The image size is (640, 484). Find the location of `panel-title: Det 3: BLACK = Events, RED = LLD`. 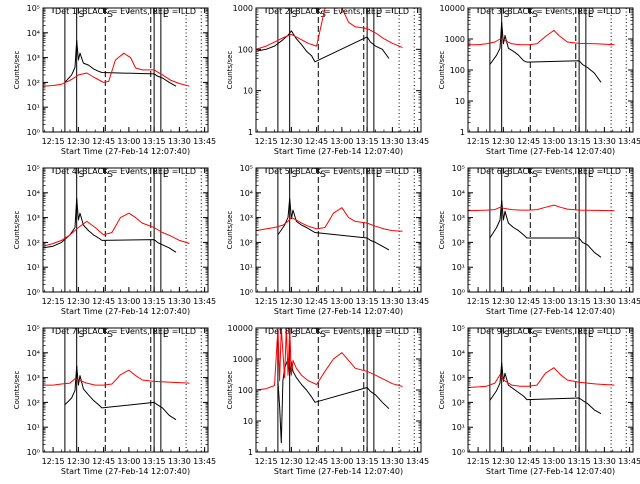

panel-title: Det 3: BLACK = Events, RED = LLD is located at coordinates (550, 11).